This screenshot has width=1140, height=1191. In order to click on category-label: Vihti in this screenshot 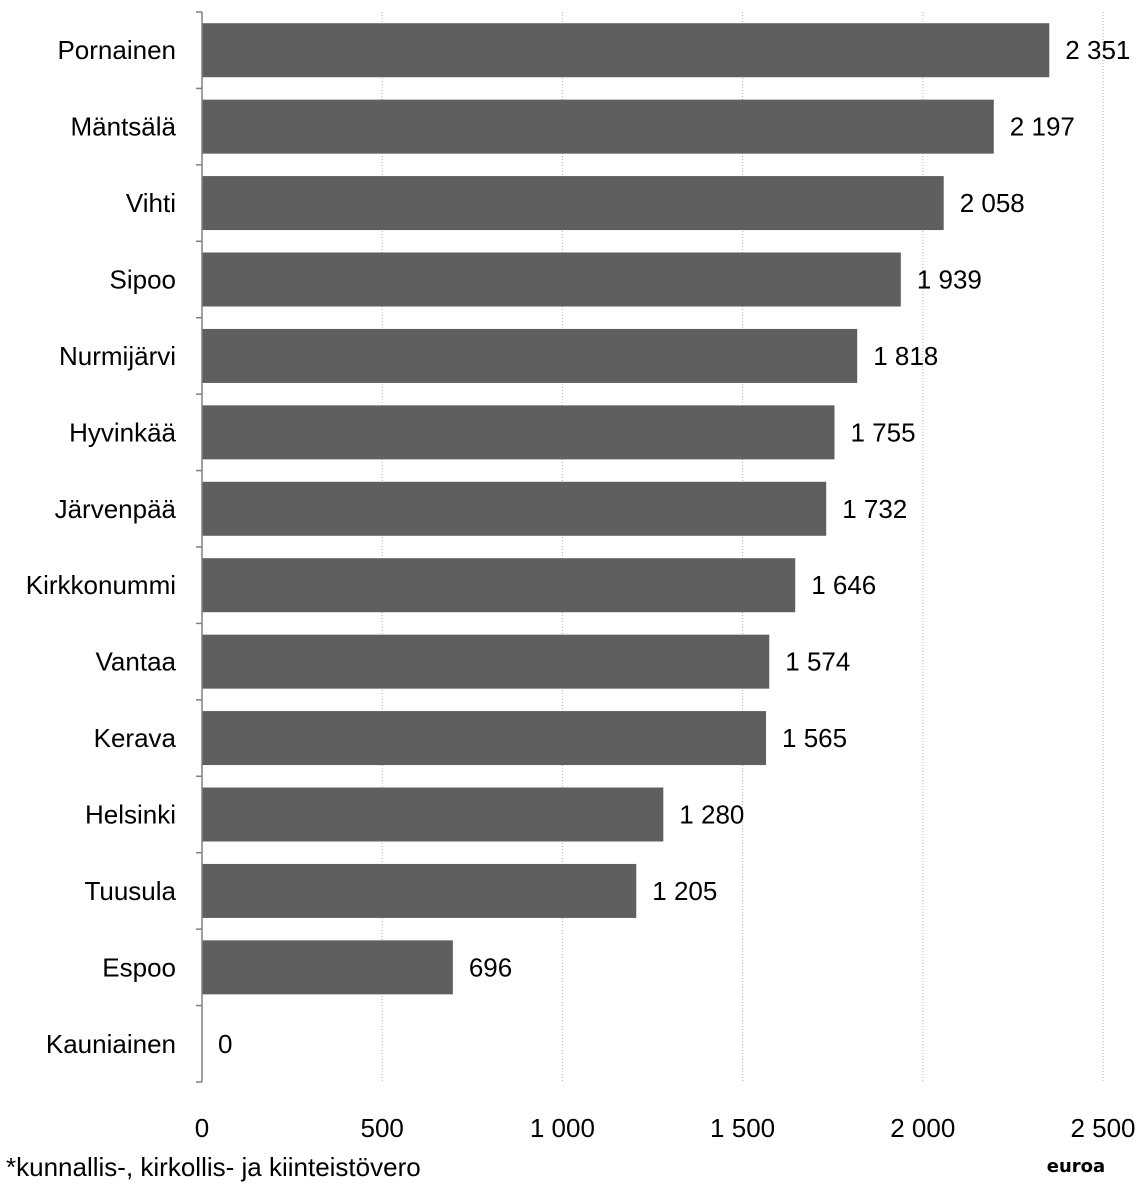, I will do `click(151, 203)`.